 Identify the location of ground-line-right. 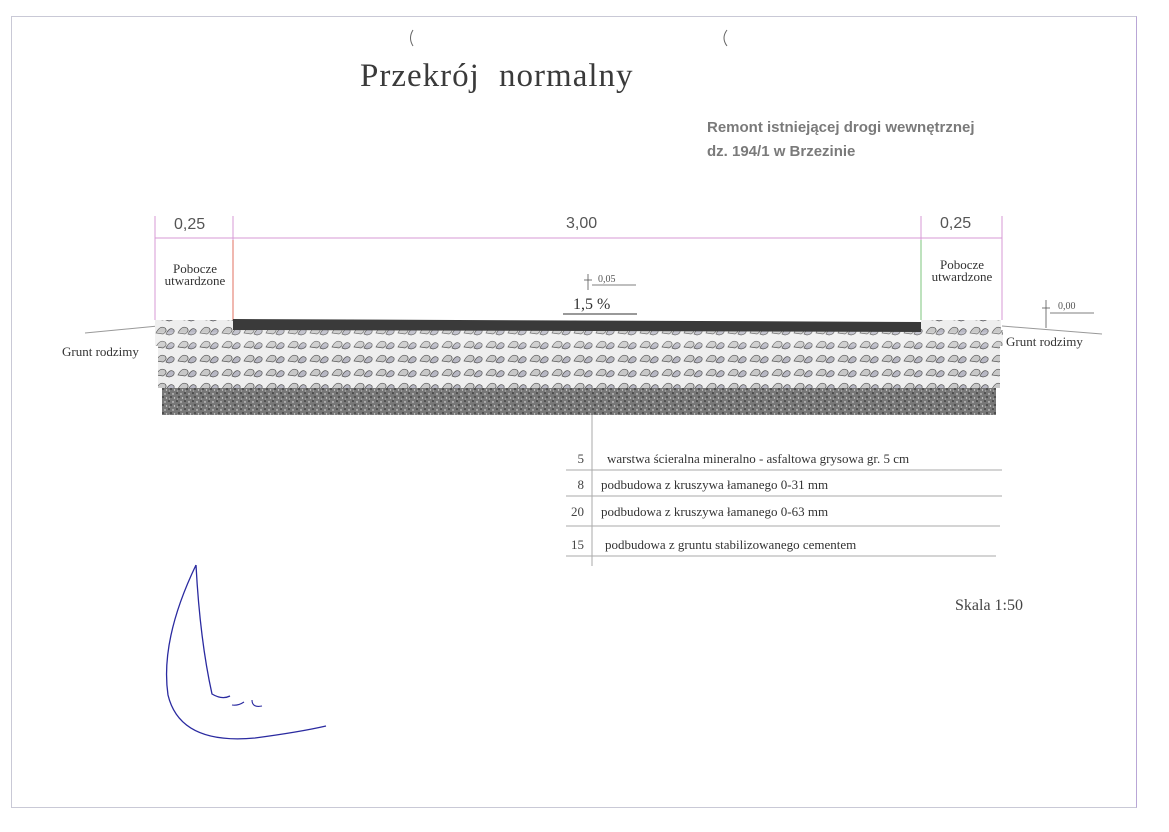
(1052, 330).